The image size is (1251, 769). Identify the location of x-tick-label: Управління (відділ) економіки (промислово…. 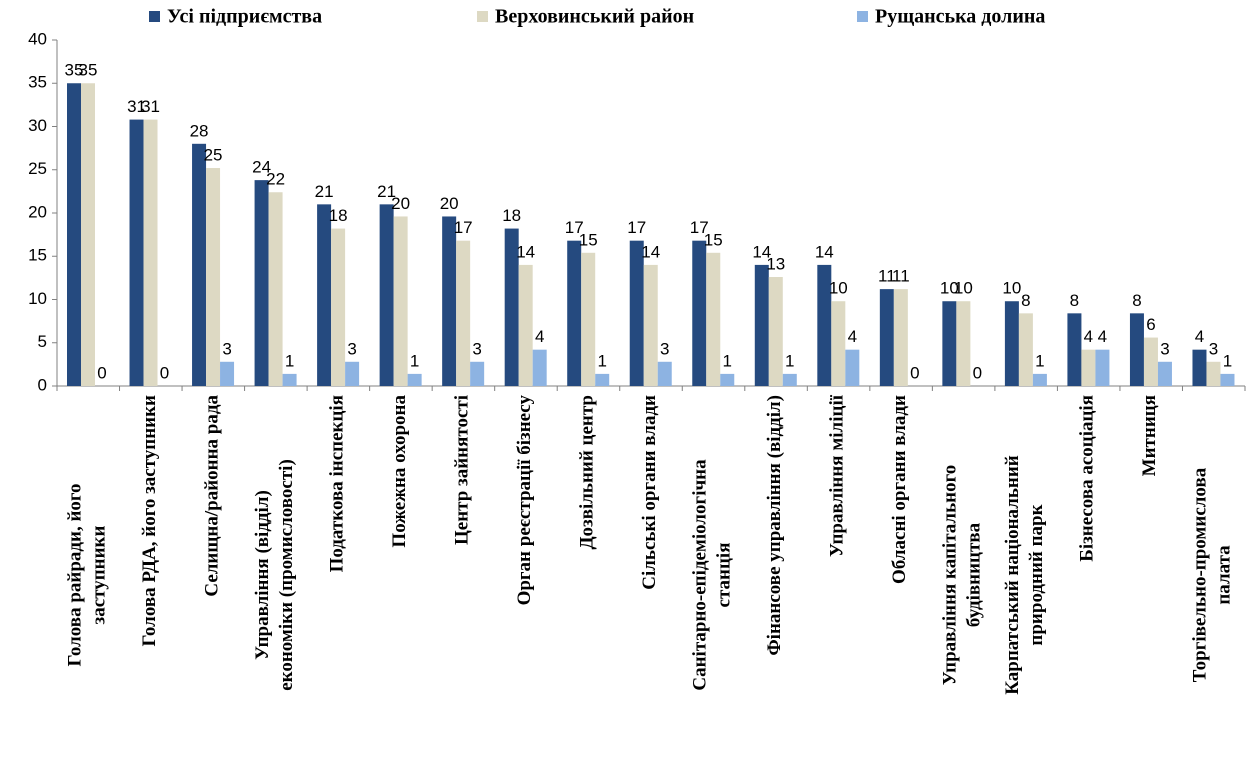
(274, 575).